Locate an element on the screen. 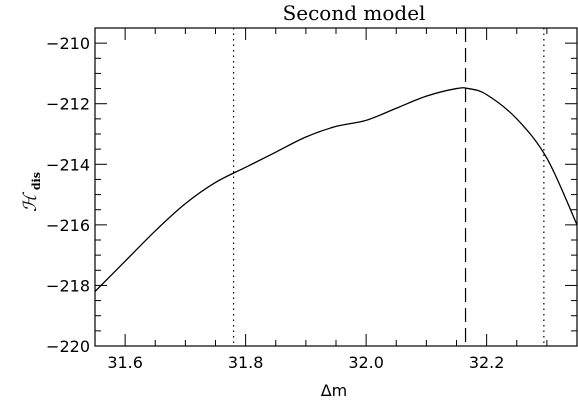 The image size is (578, 400). y-tick-label: −212 is located at coordinates (68, 104).